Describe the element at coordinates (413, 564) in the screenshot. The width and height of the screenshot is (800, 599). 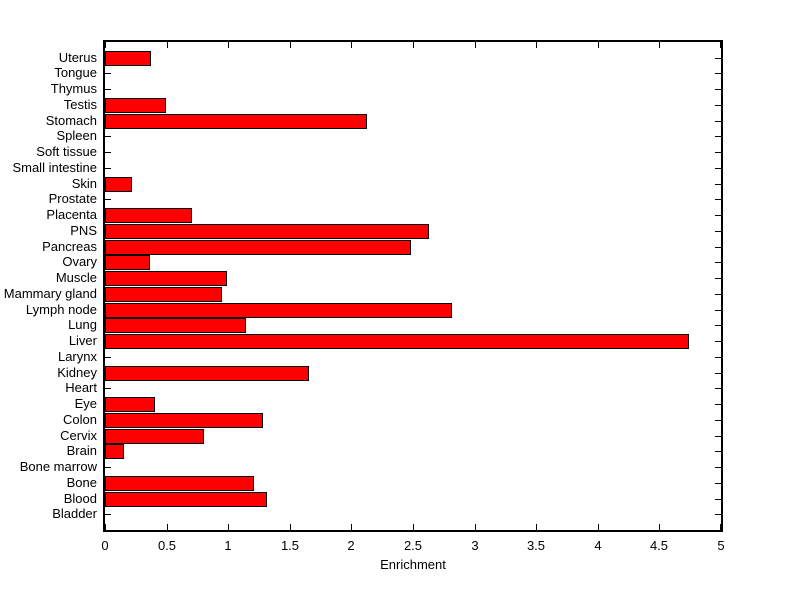
I see `x-axis-title: Enrichment` at that location.